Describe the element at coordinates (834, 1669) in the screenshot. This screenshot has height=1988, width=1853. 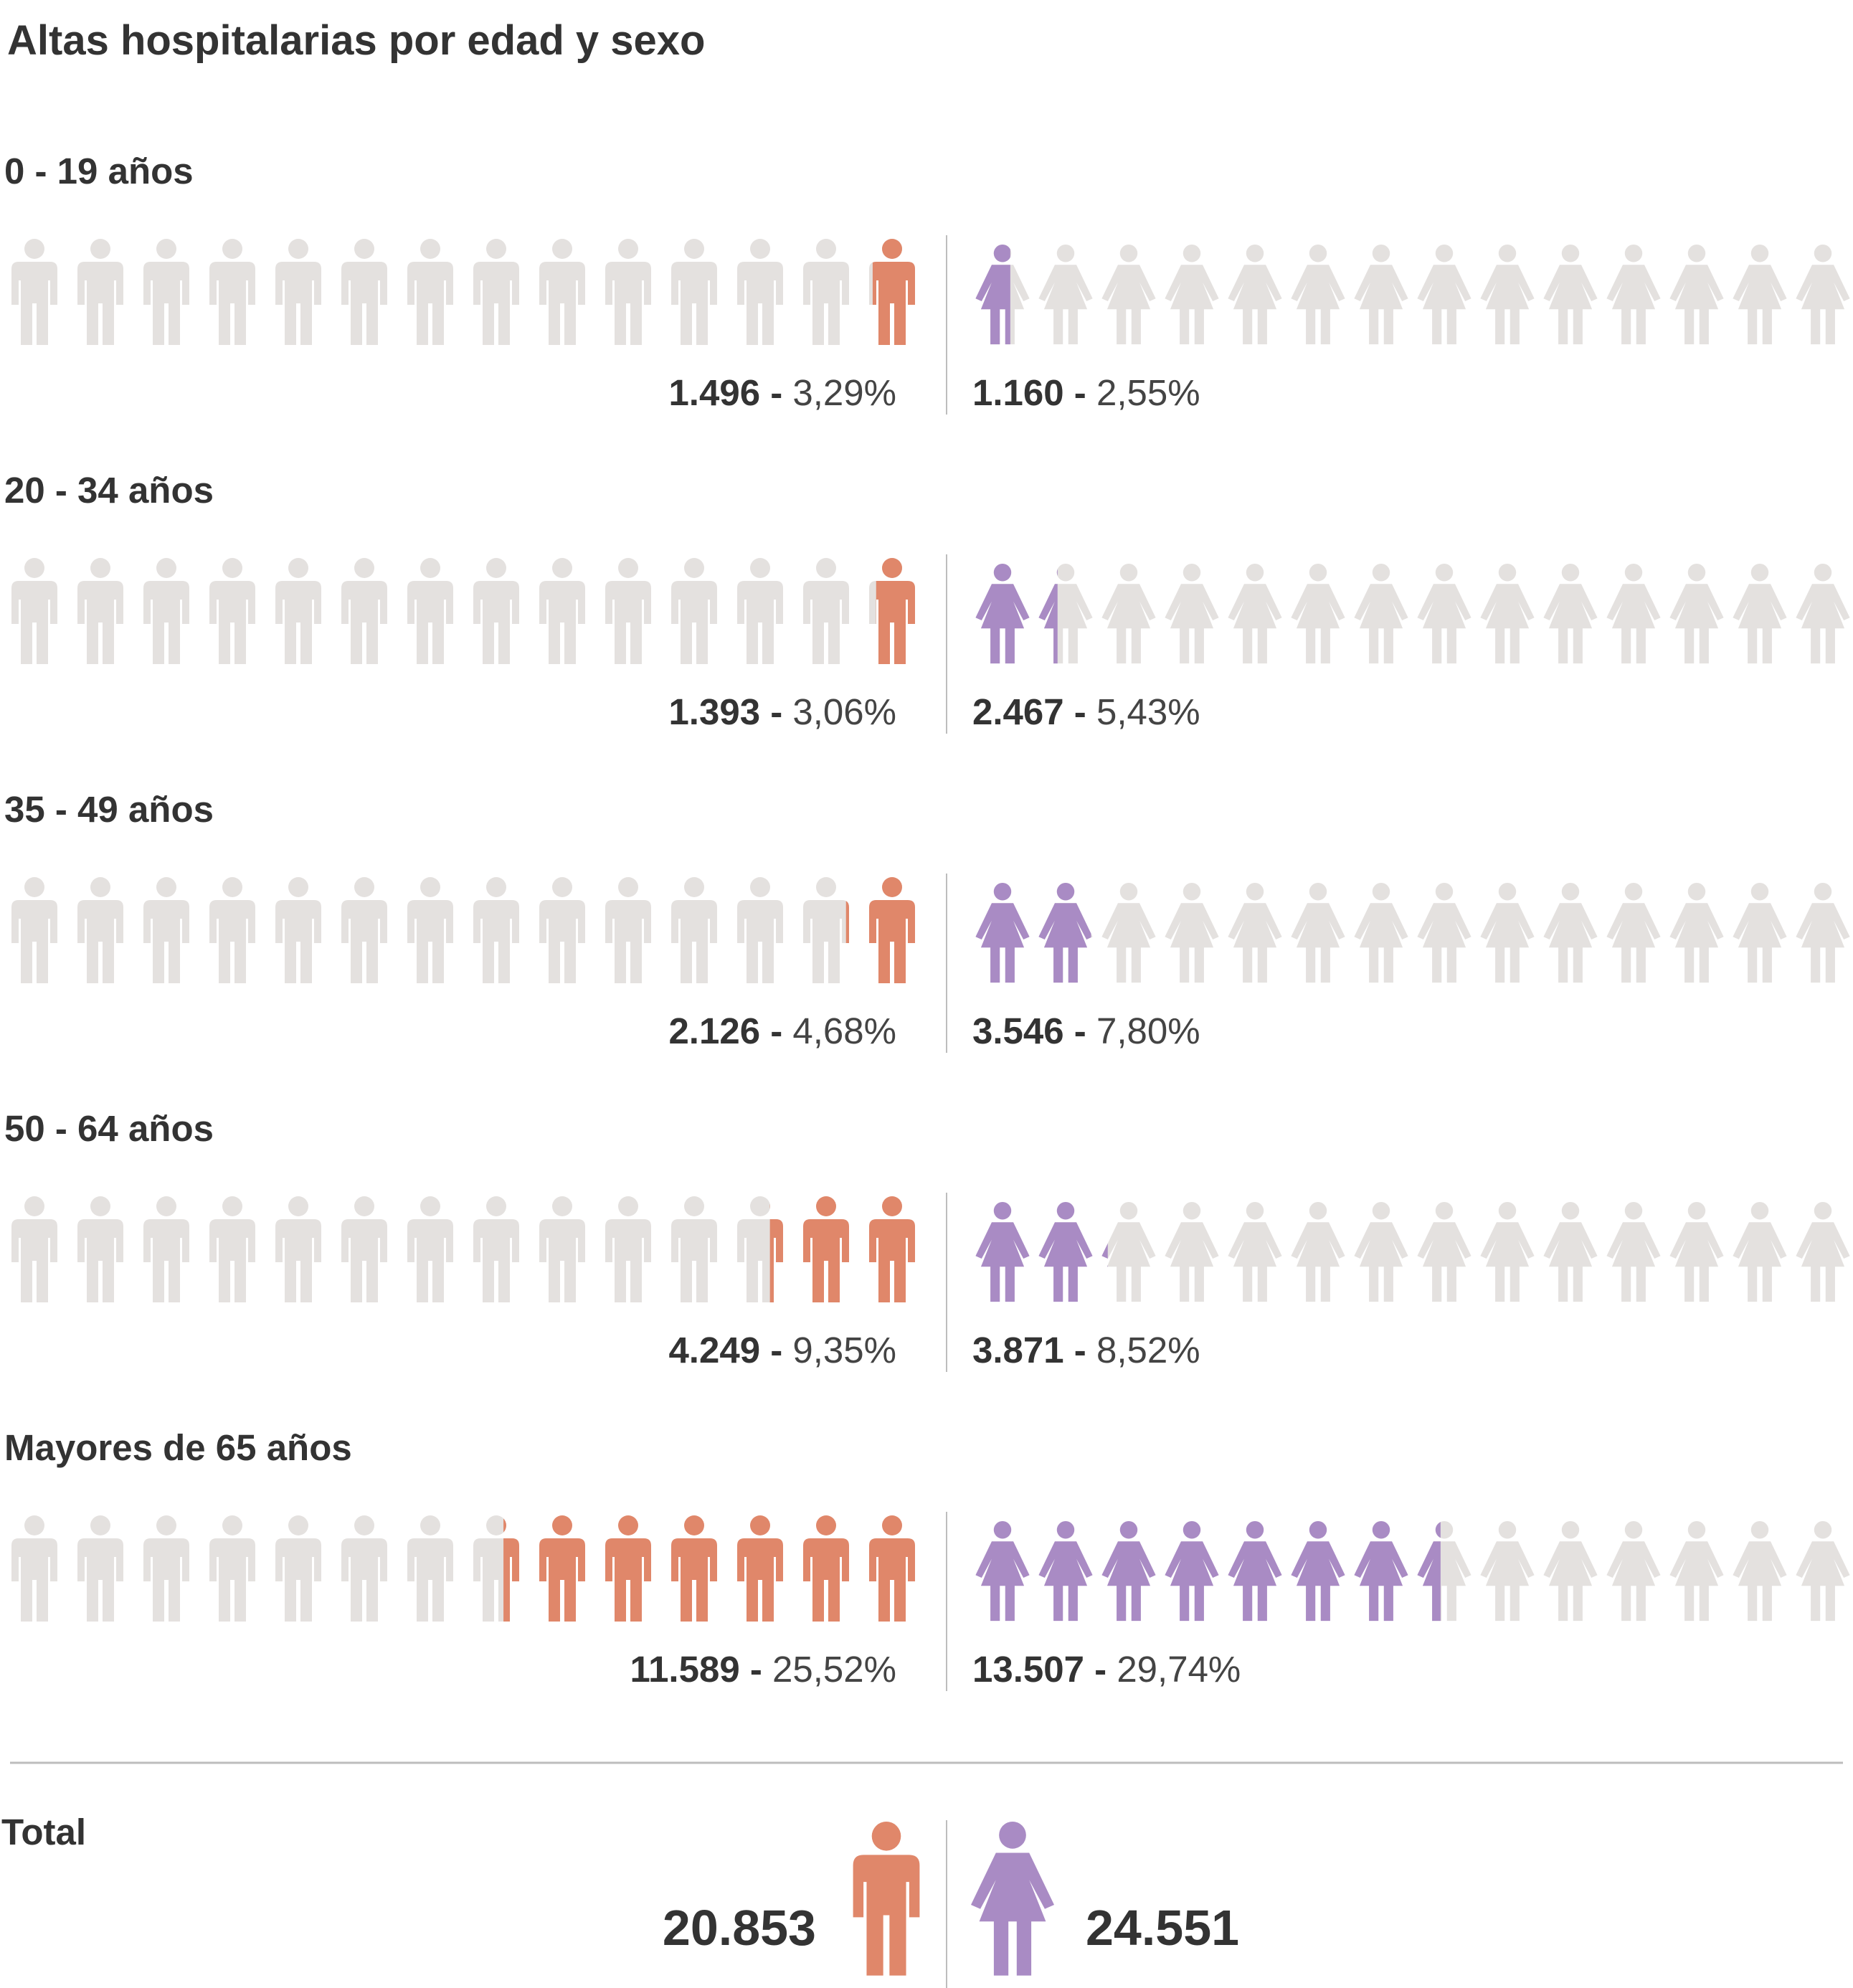
I see `male-percent: 25,52%` at that location.